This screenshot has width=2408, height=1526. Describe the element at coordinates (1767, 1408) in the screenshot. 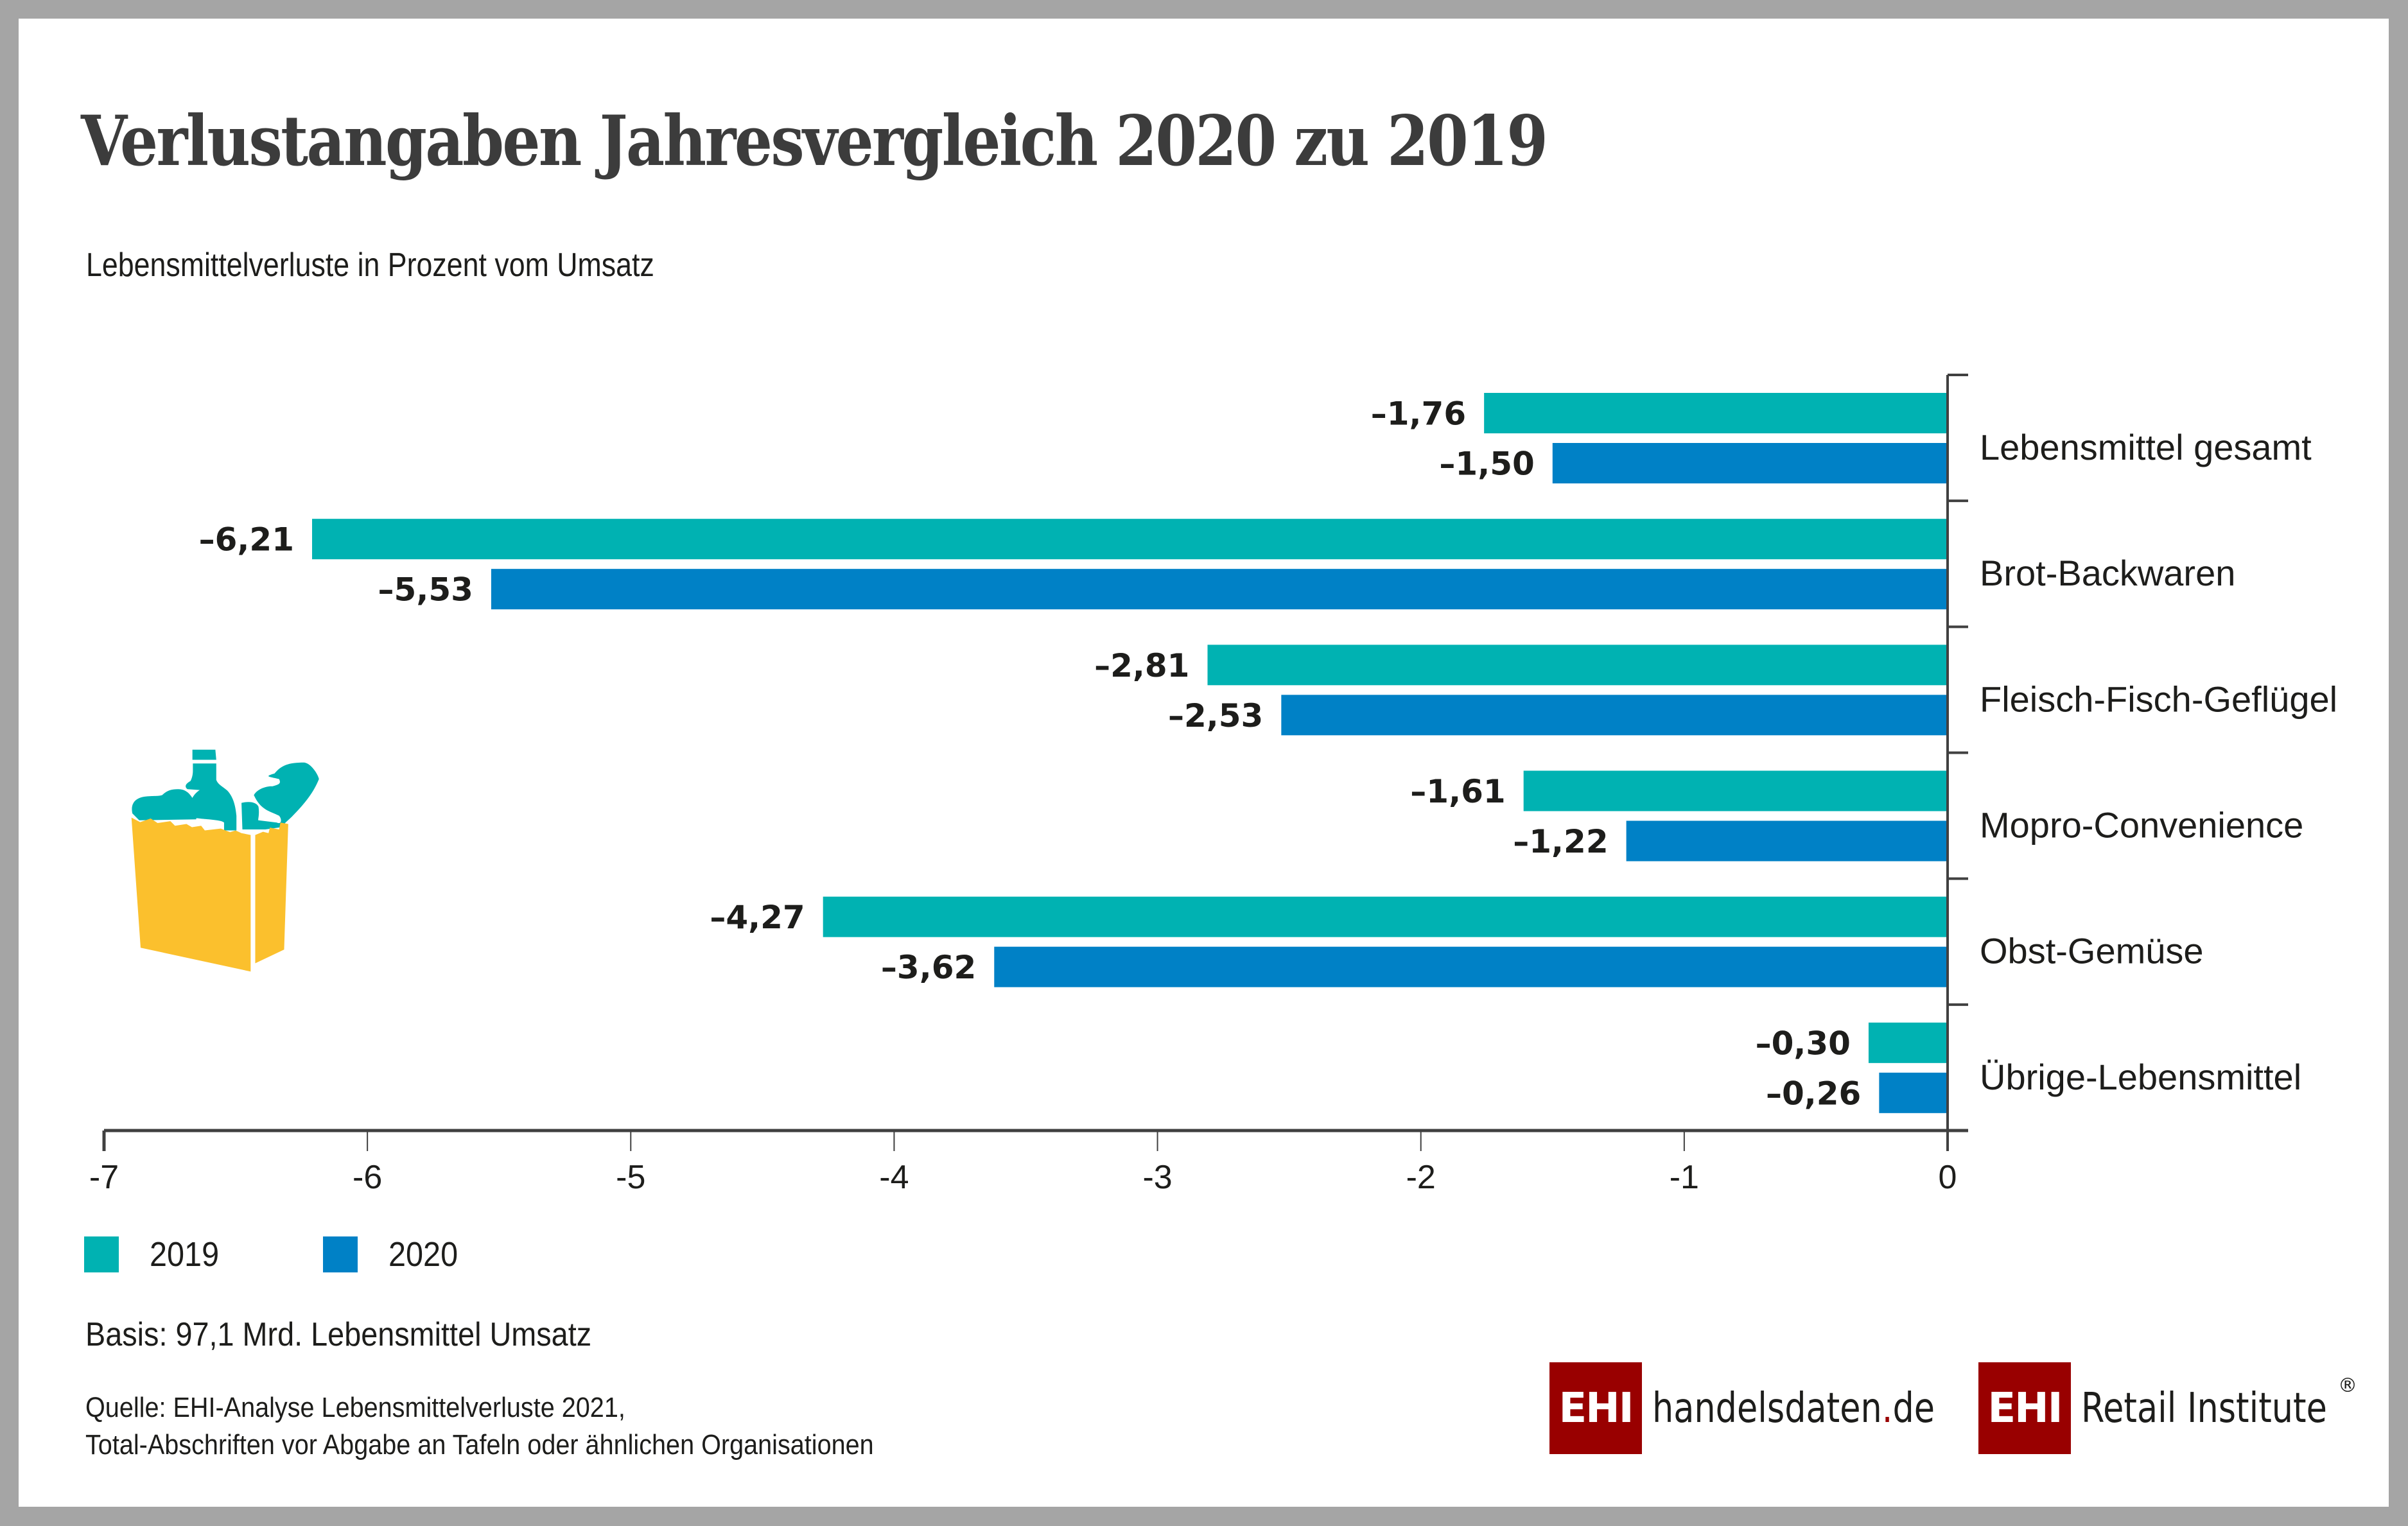

I see `logo-text-main: handelsdaten` at that location.